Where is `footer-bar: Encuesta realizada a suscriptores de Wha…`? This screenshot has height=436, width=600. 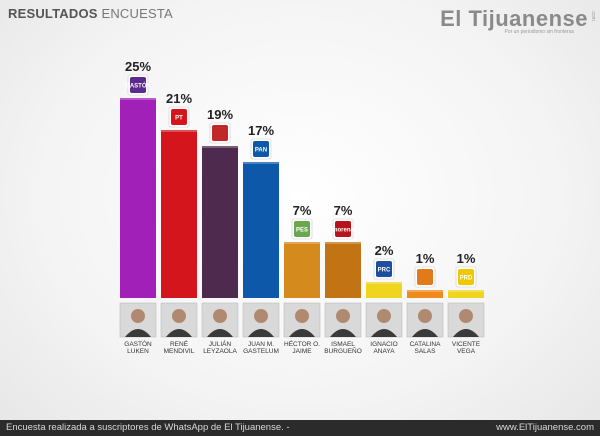
footer-bar: Encuesta realizada a suscriptores de Wha… is located at coordinates (300, 428).